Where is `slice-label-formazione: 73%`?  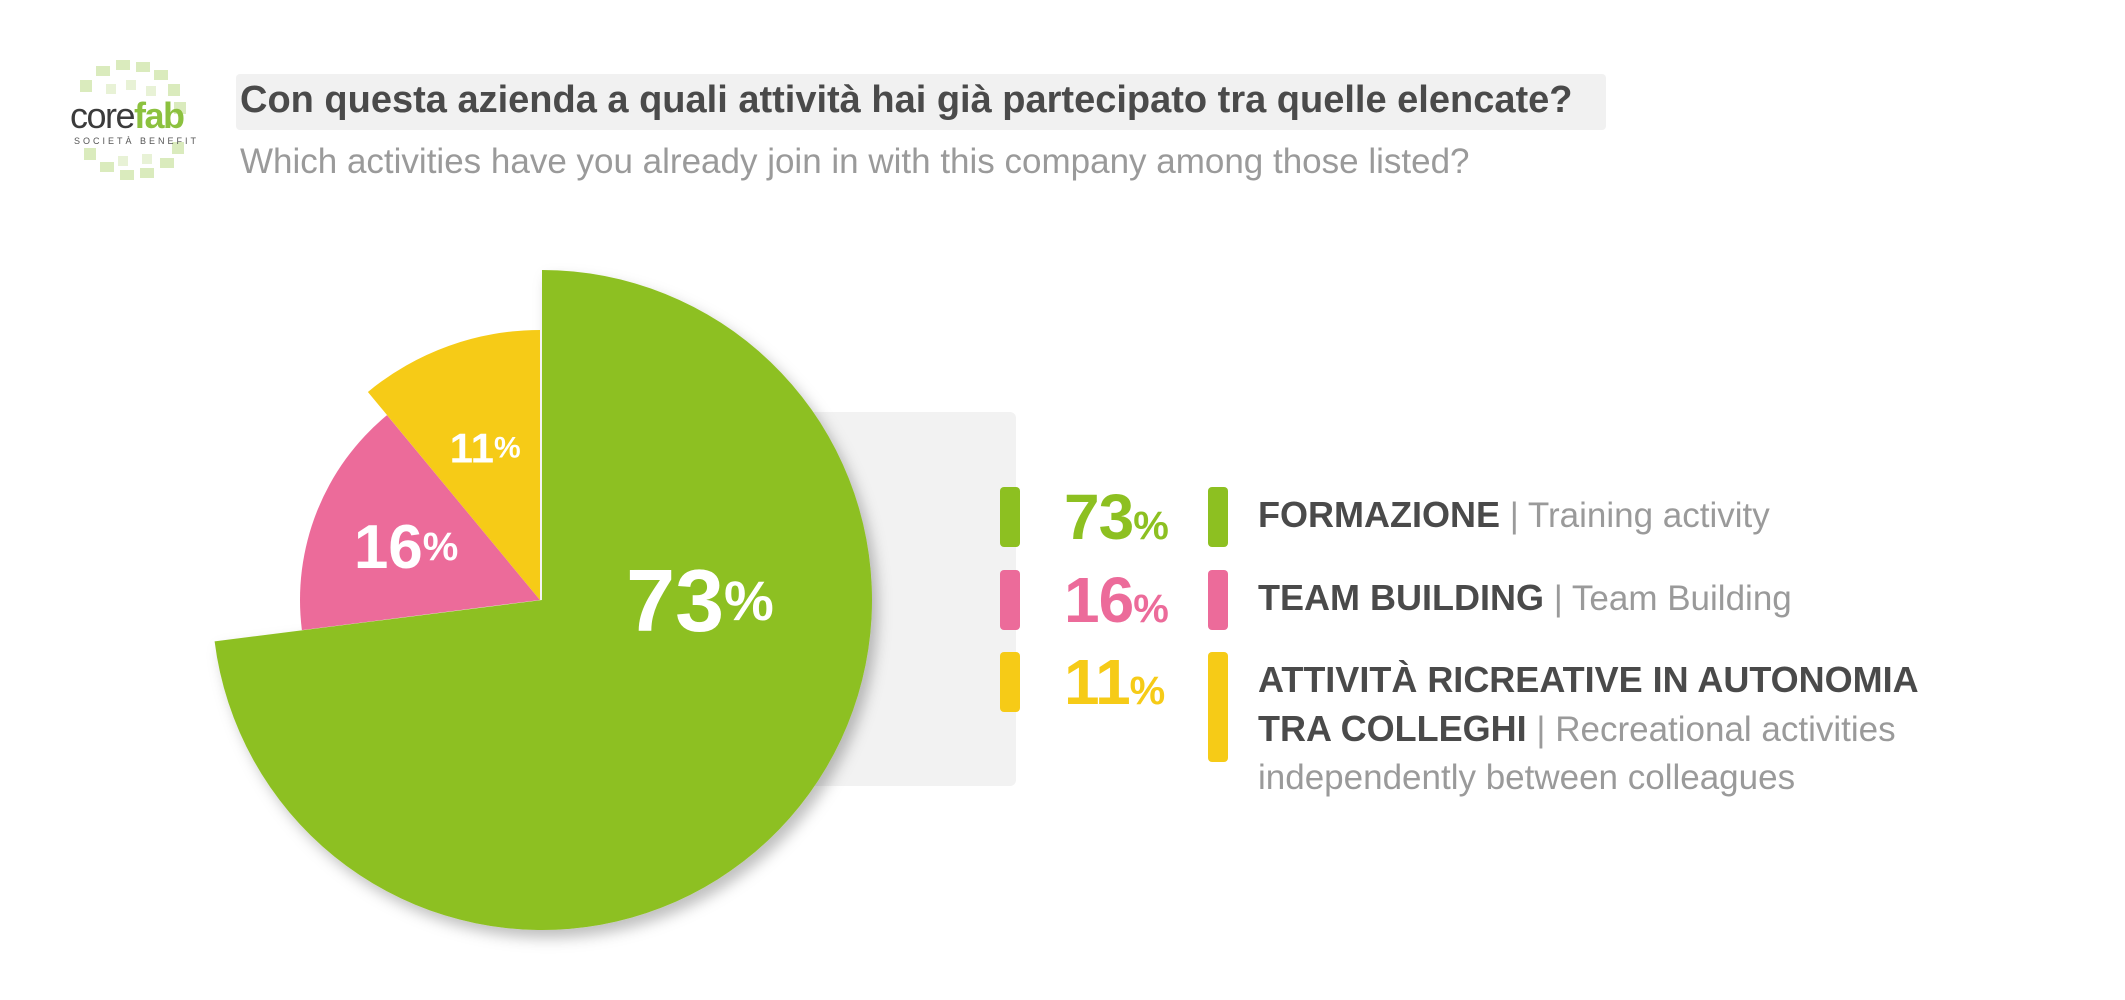
slice-label-formazione: 73% is located at coordinates (700, 600).